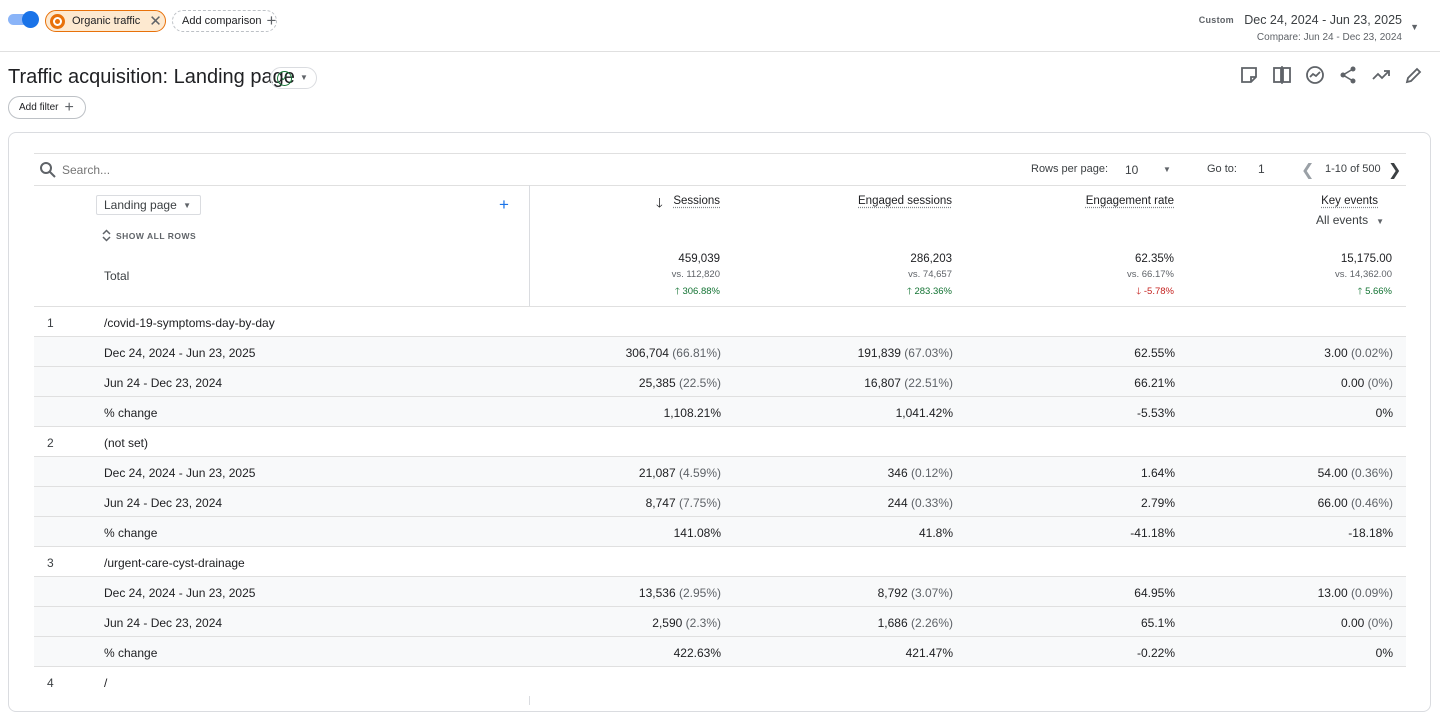 This screenshot has height=712, width=1440. What do you see at coordinates (1348, 75) in the screenshot?
I see `share-icon` at bounding box center [1348, 75].